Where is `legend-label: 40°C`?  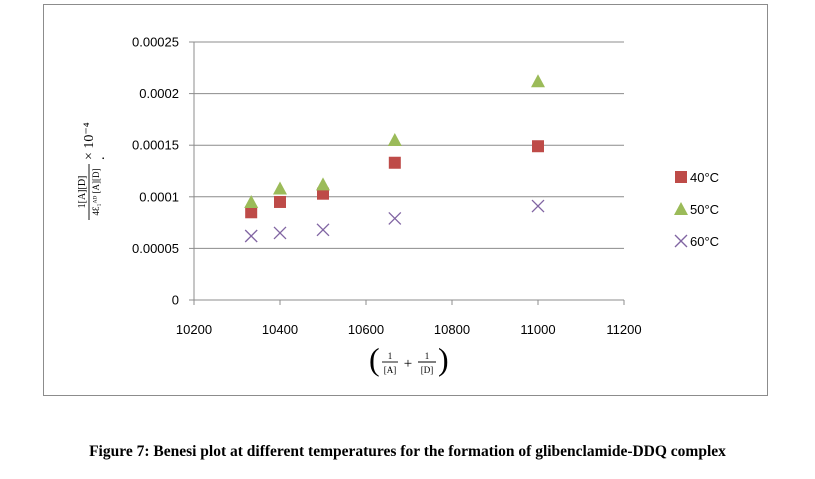
legend-label: 40°C is located at coordinates (704, 177).